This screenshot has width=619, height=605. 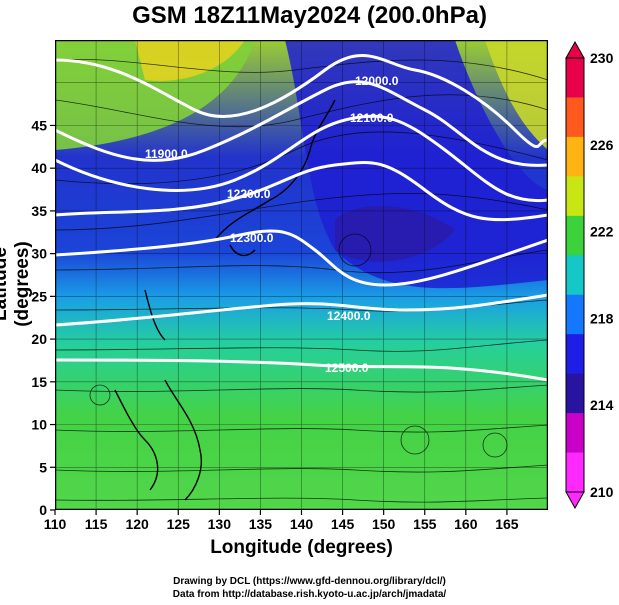 I want to click on chart-title: GSM 18Z11May2024 (200.0hPa), so click(x=309, y=15).